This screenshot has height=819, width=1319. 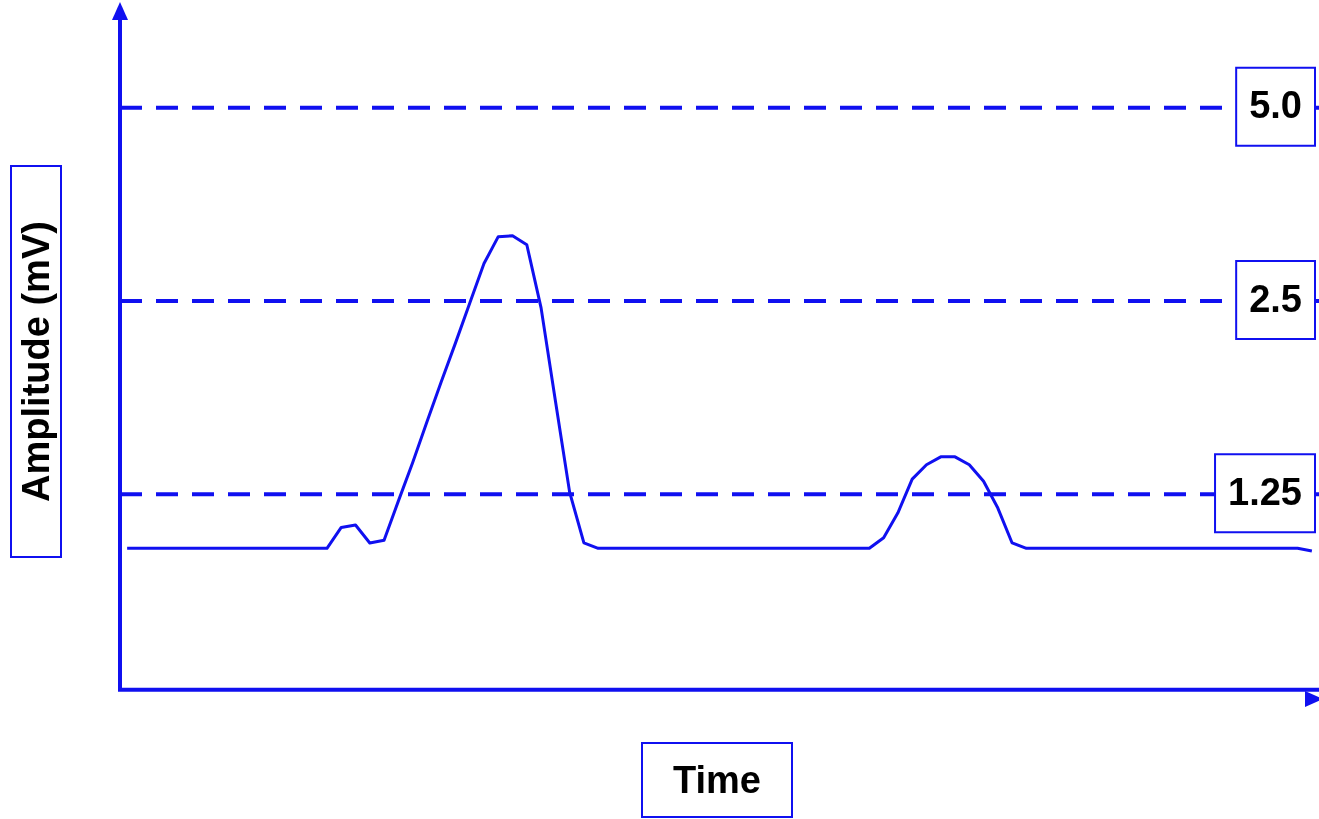 I want to click on y-tick-label: 1.25, so click(x=1265, y=491).